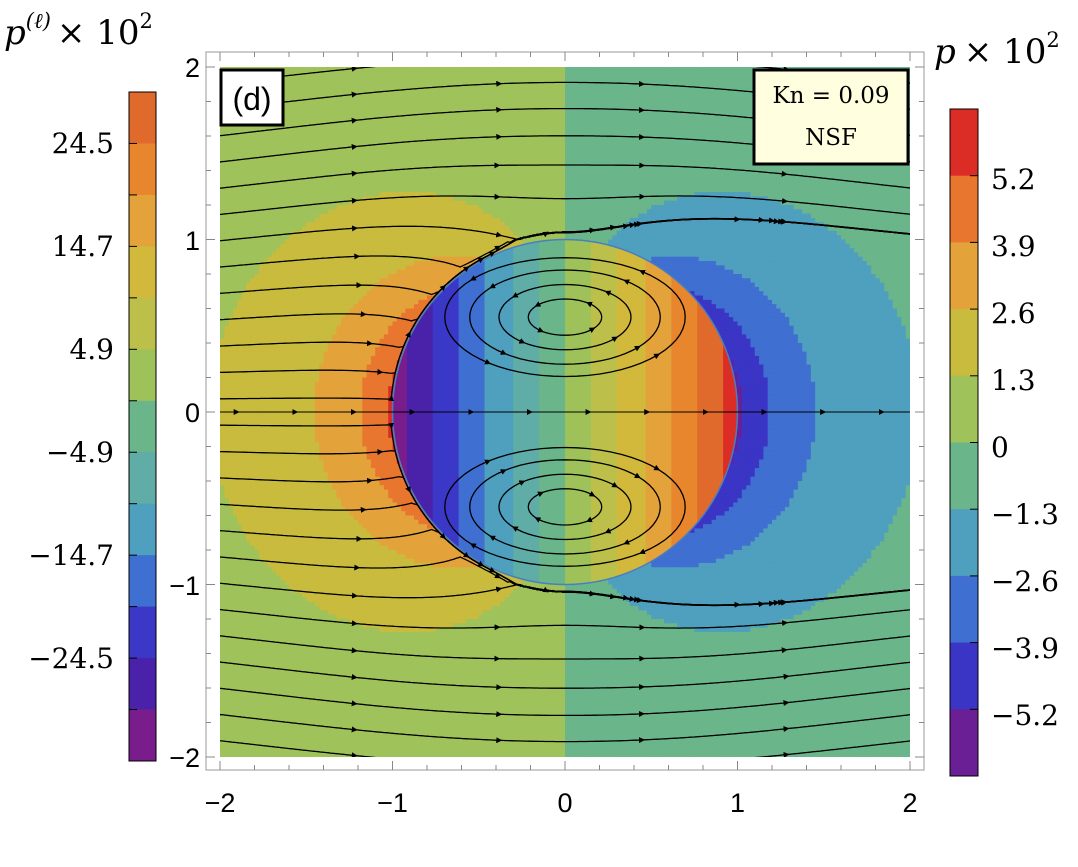  Describe the element at coordinates (192, 241) in the screenshot. I see `y-tick-label: 1` at that location.